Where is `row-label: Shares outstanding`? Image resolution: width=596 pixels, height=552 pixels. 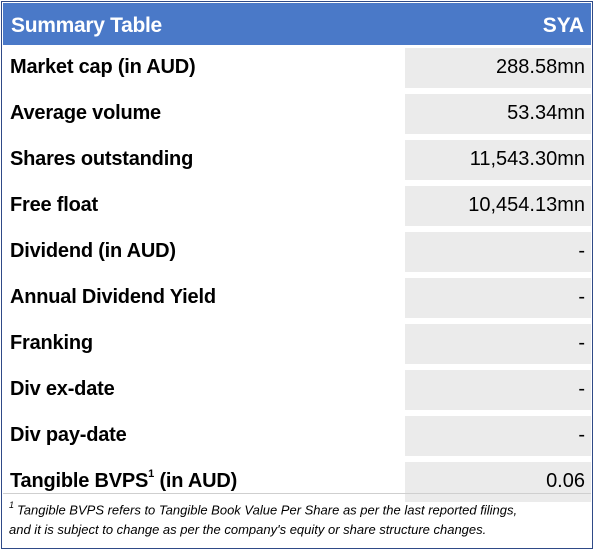
row-label: Shares outstanding is located at coordinates (203, 160).